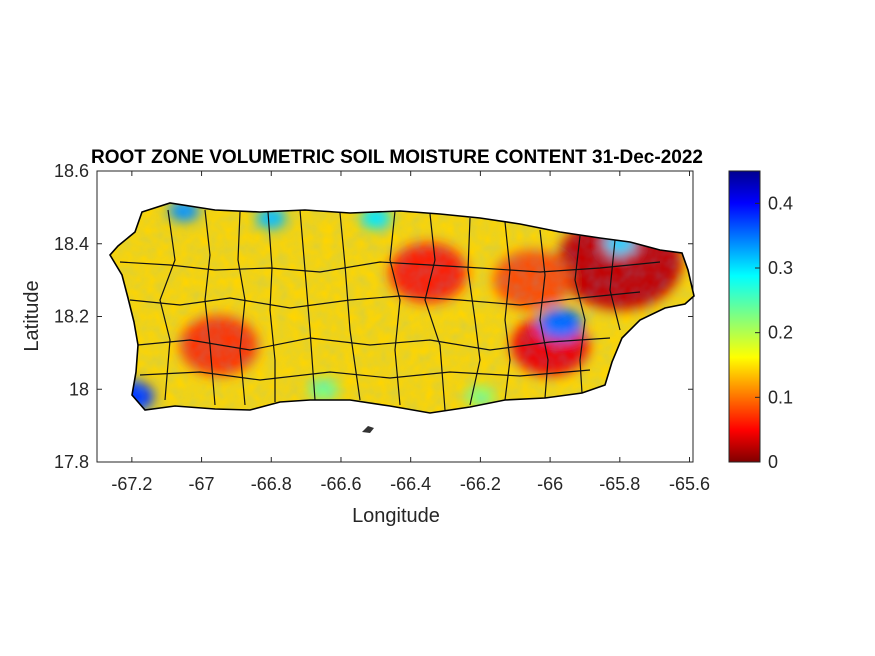  I want to click on y-tick-label: 17.8, so click(71, 462).